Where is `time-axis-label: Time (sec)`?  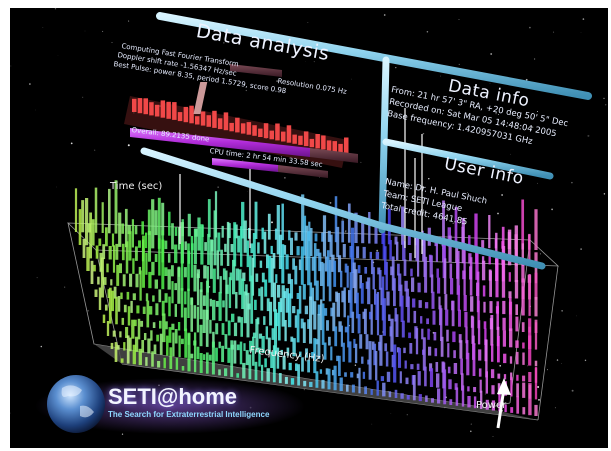 time-axis-label: Time (sec) is located at coordinates (136, 186).